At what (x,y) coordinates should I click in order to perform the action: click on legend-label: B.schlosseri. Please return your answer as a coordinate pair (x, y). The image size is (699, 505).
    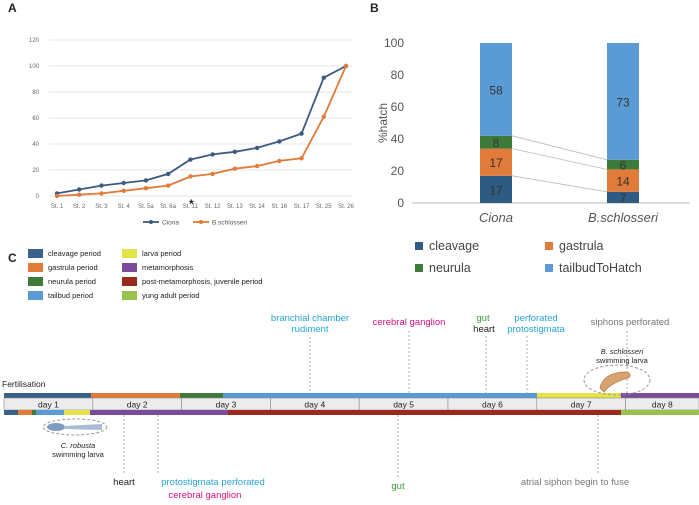
    Looking at the image, I should click on (229, 223).